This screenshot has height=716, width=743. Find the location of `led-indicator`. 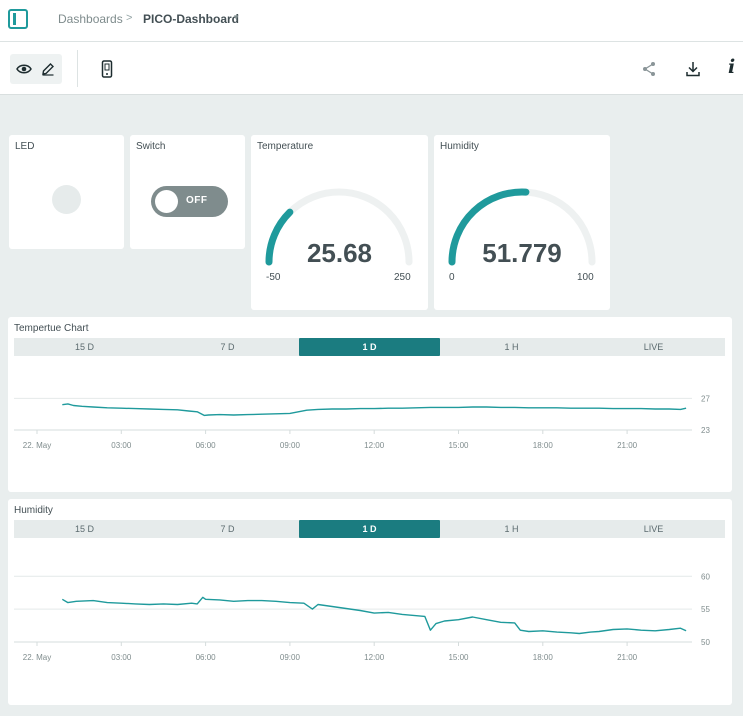

led-indicator is located at coordinates (66, 199).